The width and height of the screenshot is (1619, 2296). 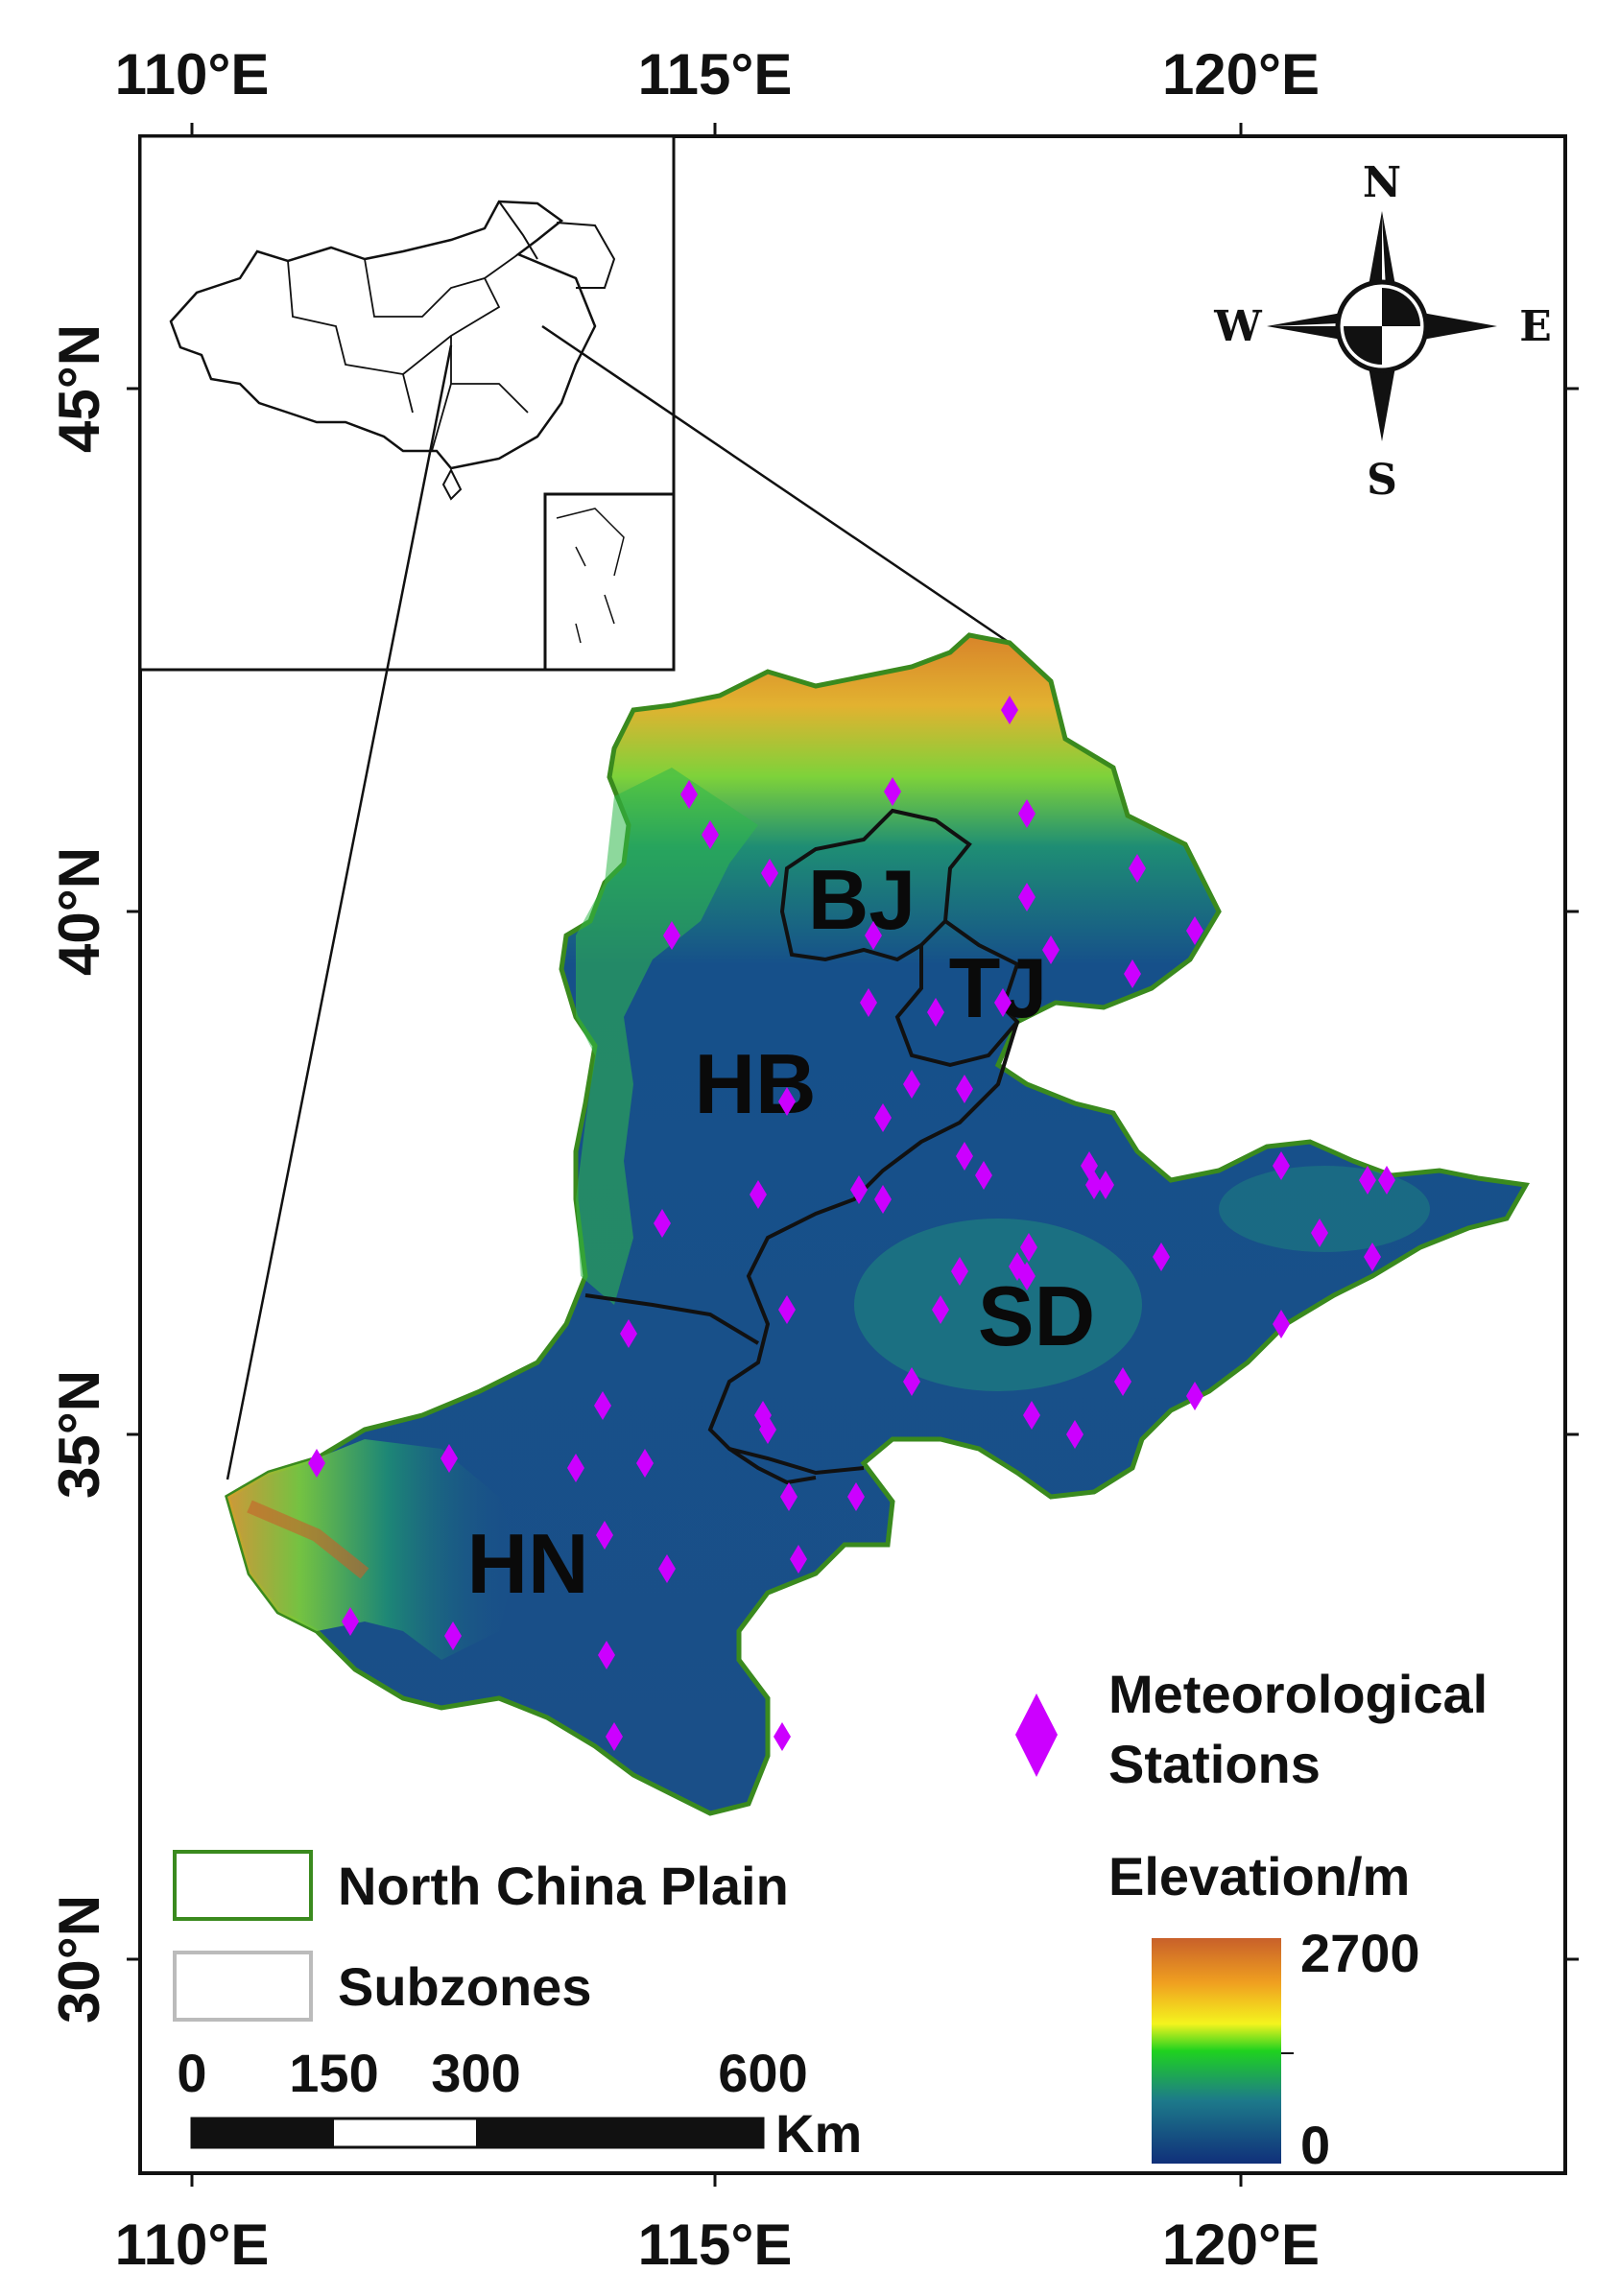 What do you see at coordinates (1036, 1315) in the screenshot?
I see `region-label-sd: SD` at bounding box center [1036, 1315].